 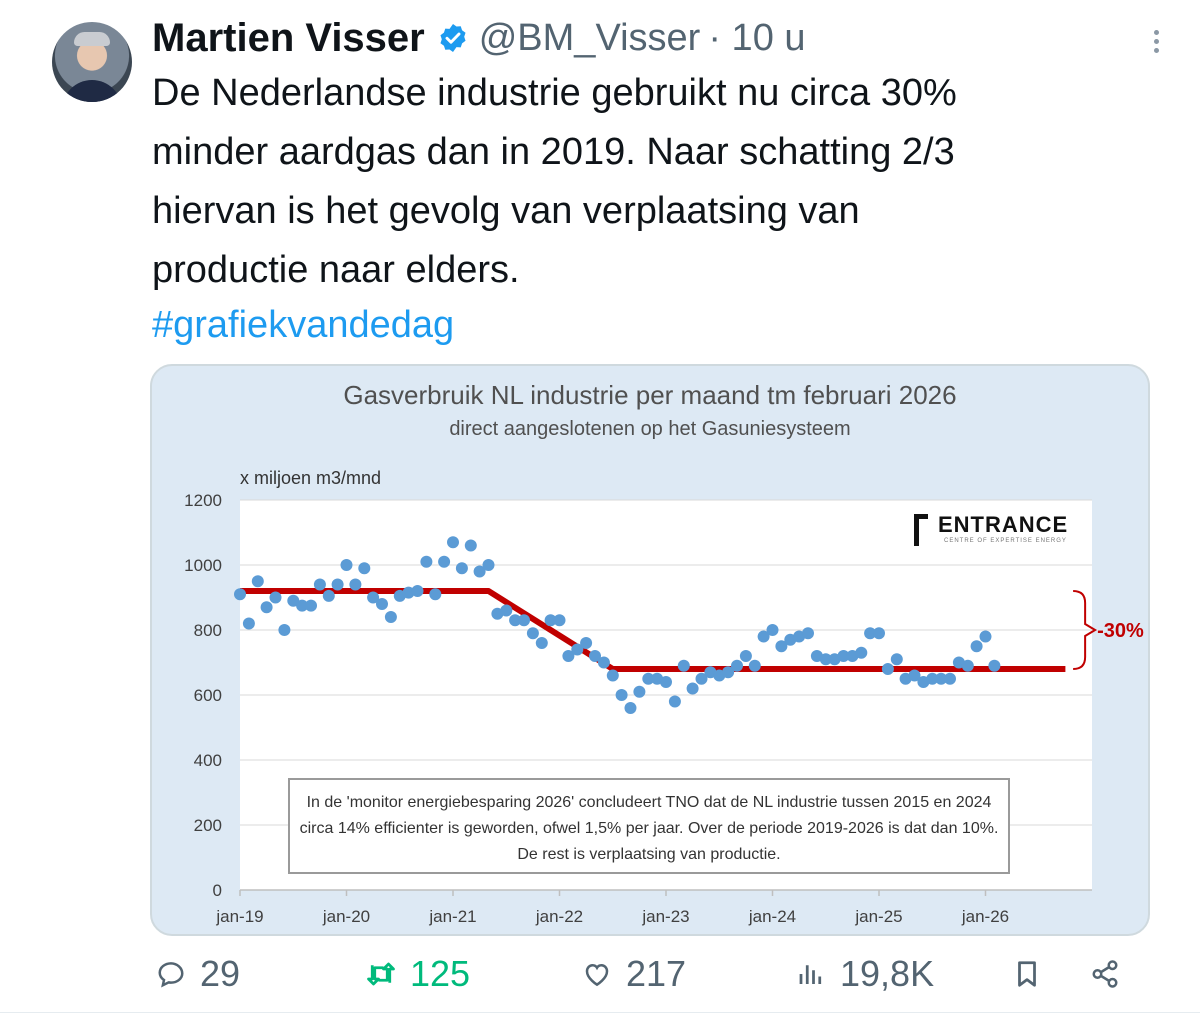 What do you see at coordinates (198, 974) in the screenshot?
I see `reply-button: 29` at bounding box center [198, 974].